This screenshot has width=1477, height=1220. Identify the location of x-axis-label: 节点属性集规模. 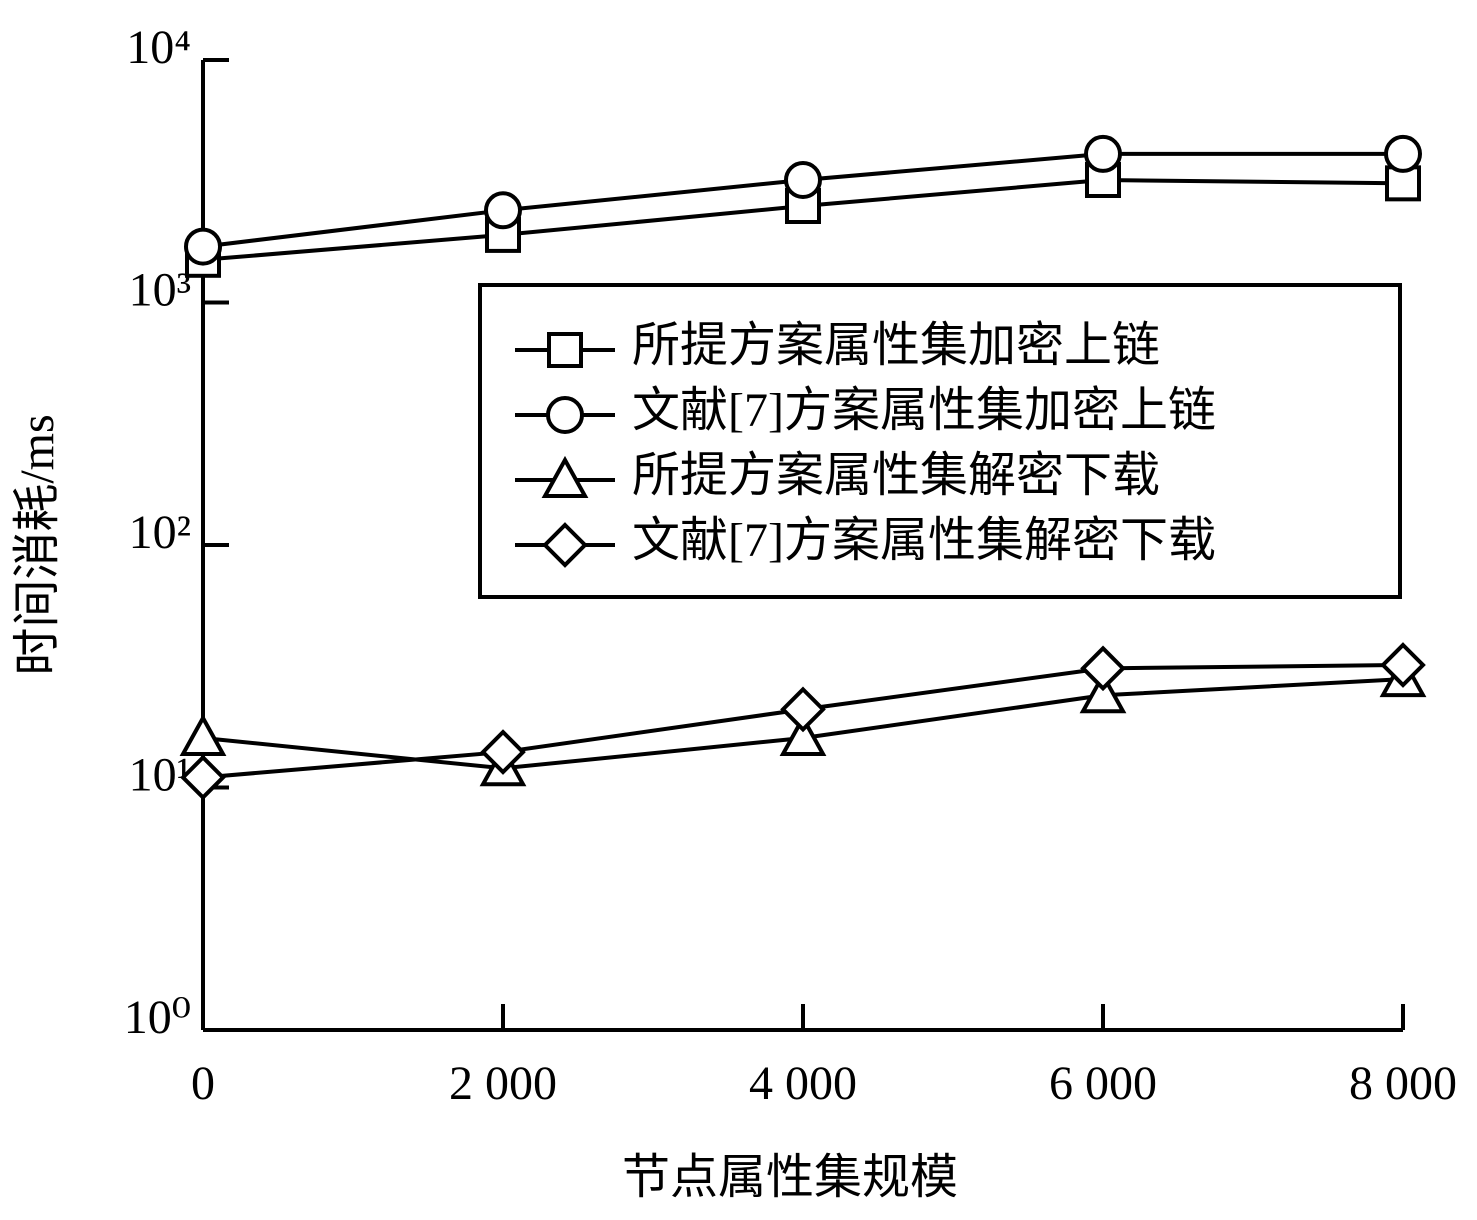
(790, 1177).